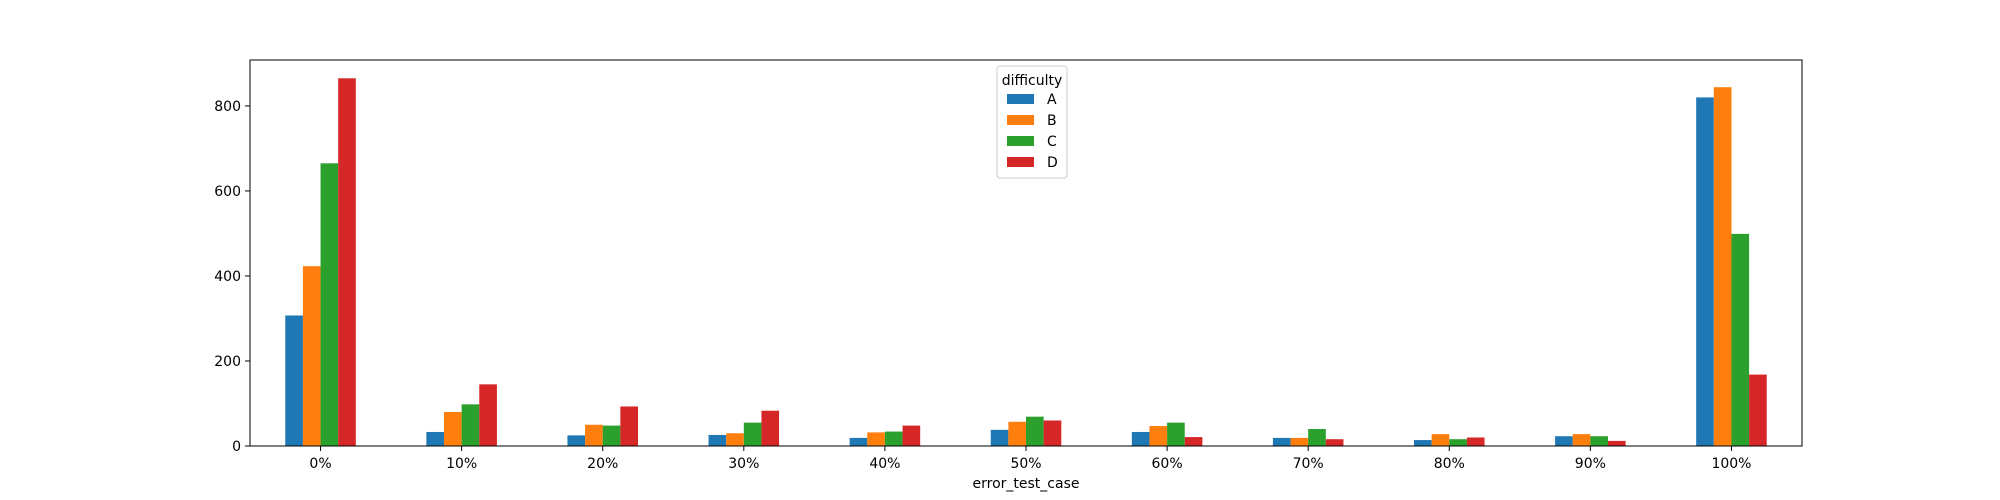 The height and width of the screenshot is (500, 2000). Describe the element at coordinates (1052, 142) in the screenshot. I see `legend-label-C: C` at that location.